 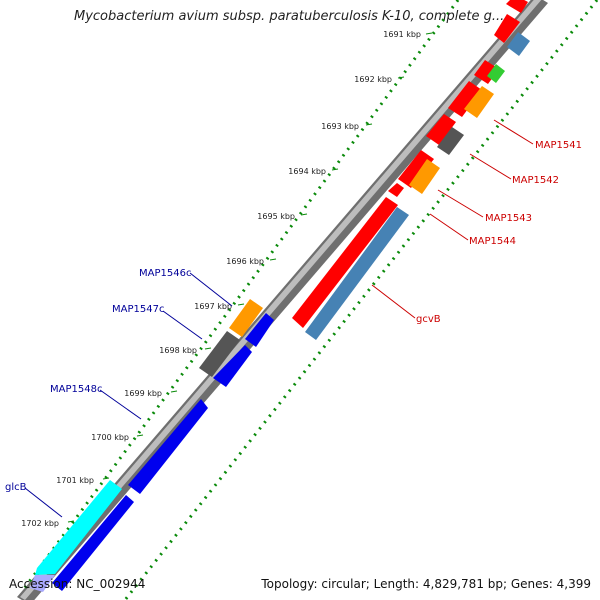 I want to click on gene-label-gcvb: gcvB, so click(x=428, y=319).